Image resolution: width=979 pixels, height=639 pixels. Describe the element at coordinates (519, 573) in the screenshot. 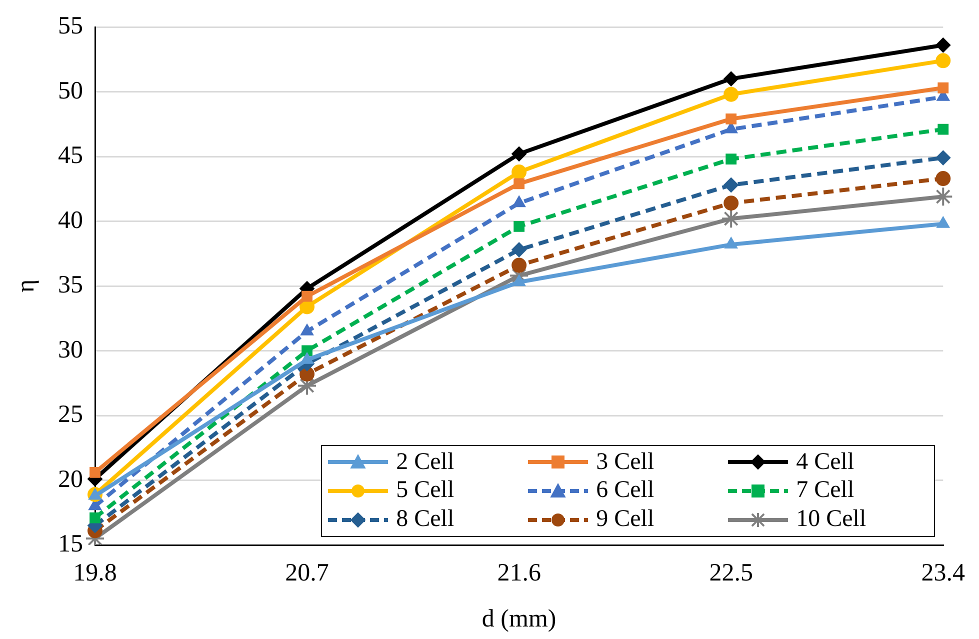

I see `x-tick-label: 21.6` at that location.